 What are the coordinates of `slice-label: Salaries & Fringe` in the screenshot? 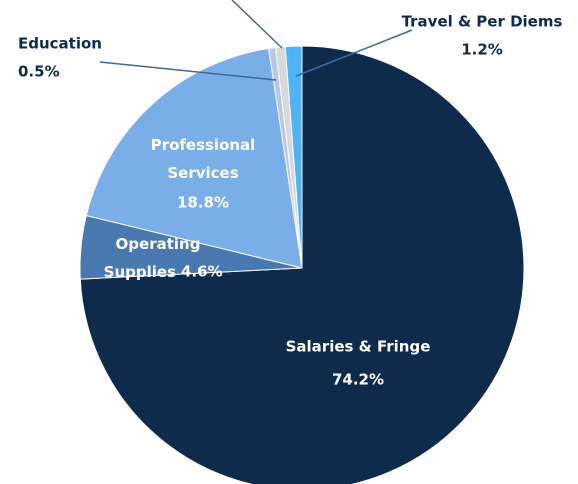 It's located at (358, 347).